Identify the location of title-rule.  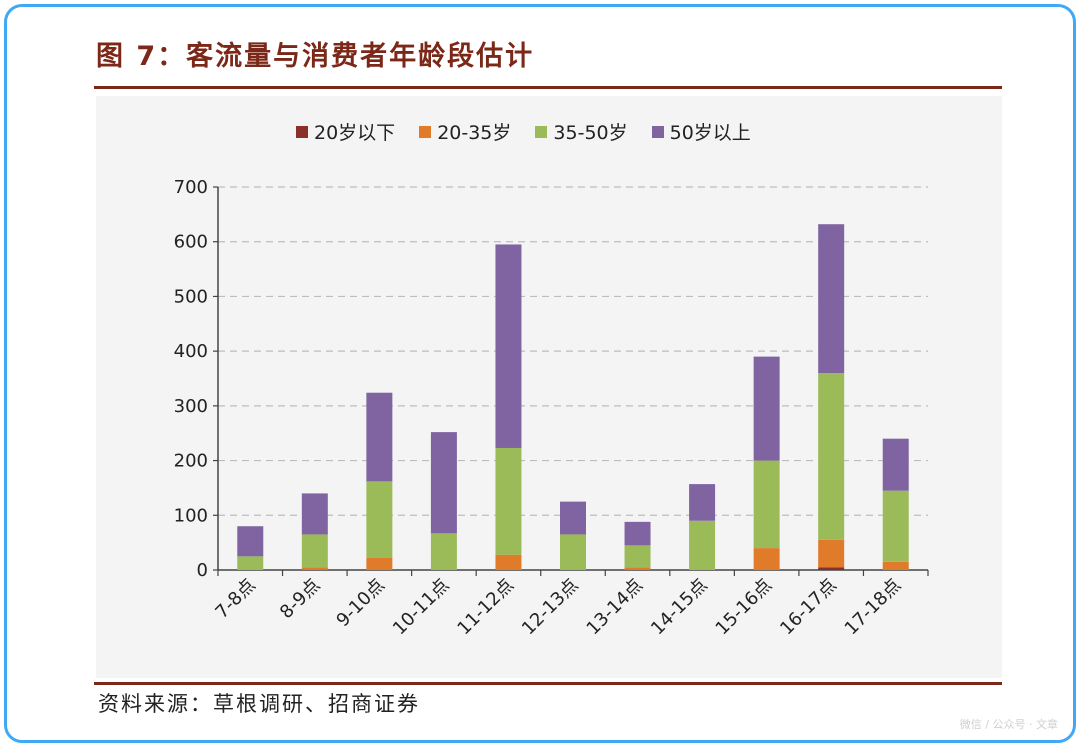
(548, 87).